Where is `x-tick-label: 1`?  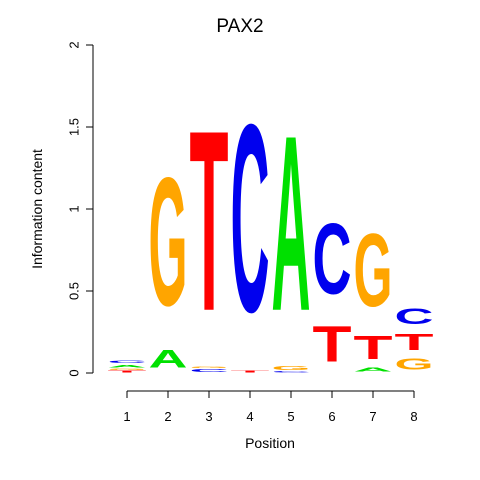
x-tick-label: 1 is located at coordinates (126, 416).